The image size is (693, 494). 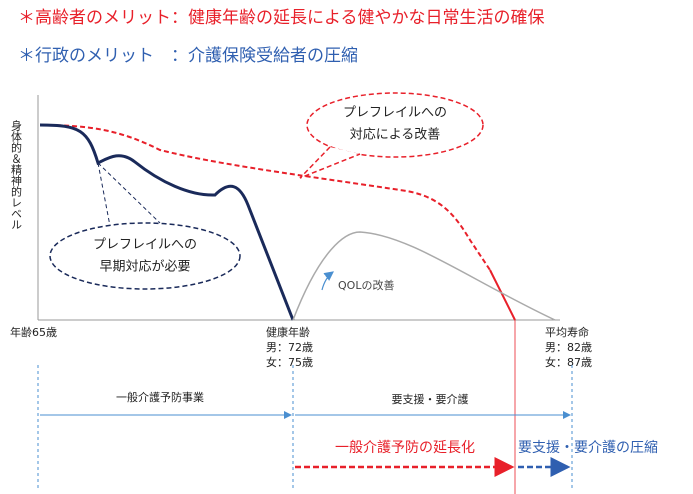 What do you see at coordinates (395, 135) in the screenshot?
I see `callout-text: 対応による改善` at bounding box center [395, 135].